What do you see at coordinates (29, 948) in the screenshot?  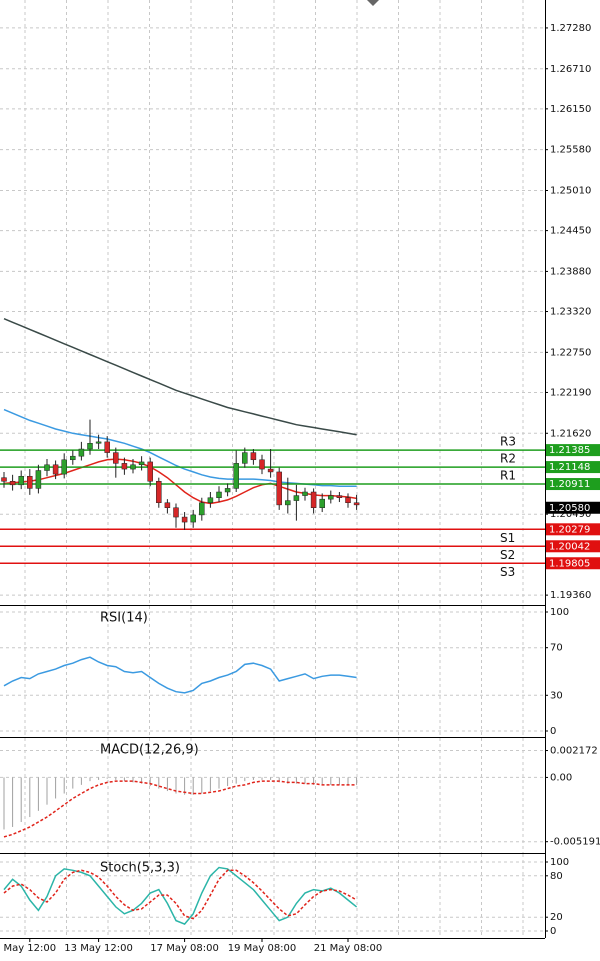 I see `x-tick-label: May 12:00` at bounding box center [29, 948].